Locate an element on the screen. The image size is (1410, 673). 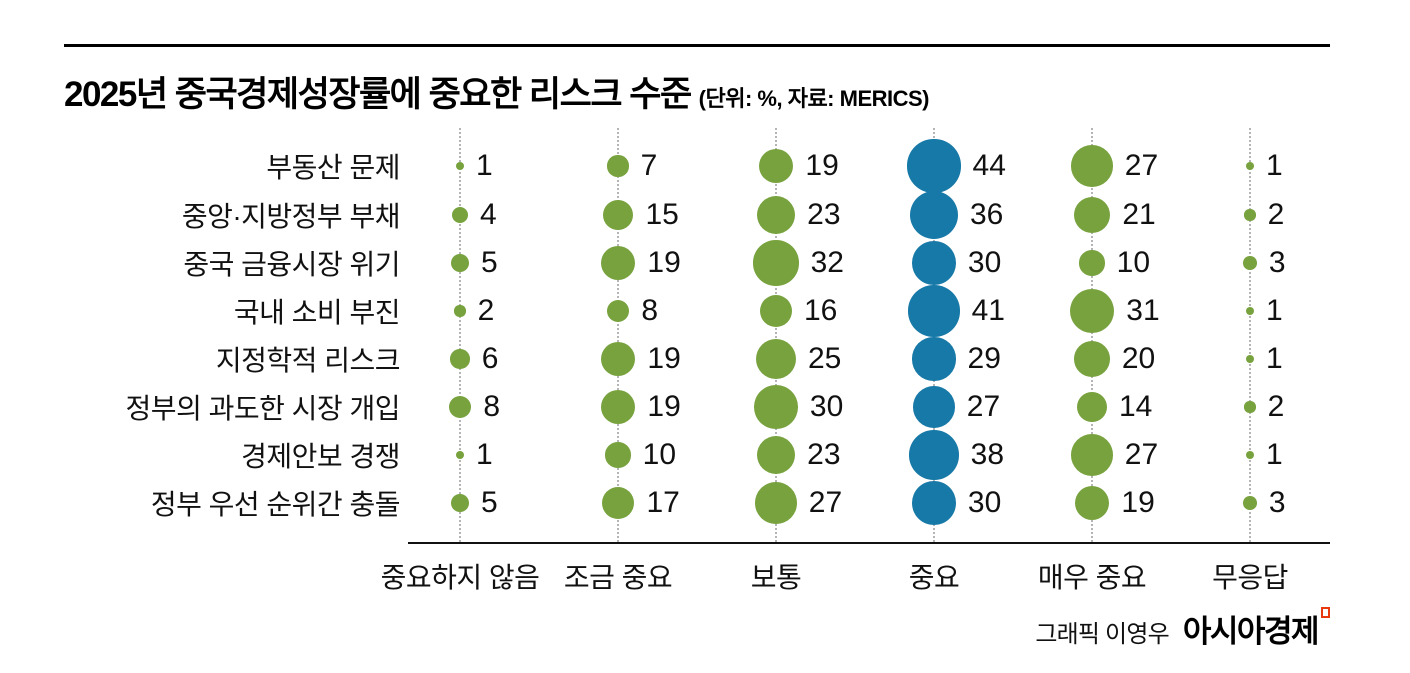
column-label: 보통 is located at coordinates (776, 577).